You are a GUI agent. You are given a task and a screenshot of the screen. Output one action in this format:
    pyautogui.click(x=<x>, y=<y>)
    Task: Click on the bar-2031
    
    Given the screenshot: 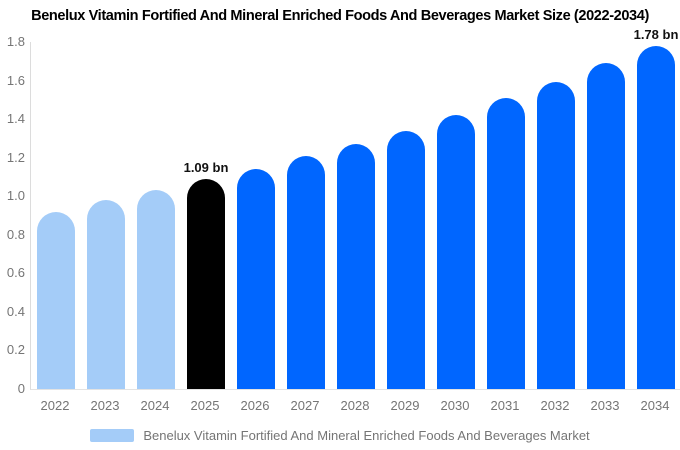 What is the action you would take?
    pyautogui.click(x=506, y=243)
    